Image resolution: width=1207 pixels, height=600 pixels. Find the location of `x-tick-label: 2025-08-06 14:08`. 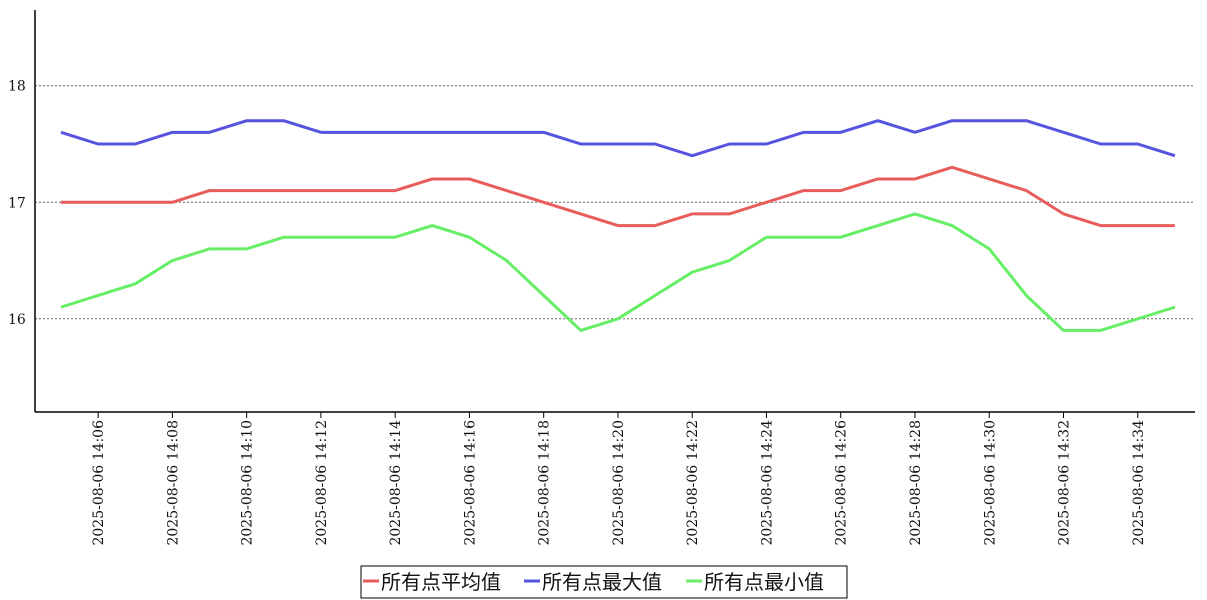

x-tick-label: 2025-08-06 14:08 is located at coordinates (173, 483).